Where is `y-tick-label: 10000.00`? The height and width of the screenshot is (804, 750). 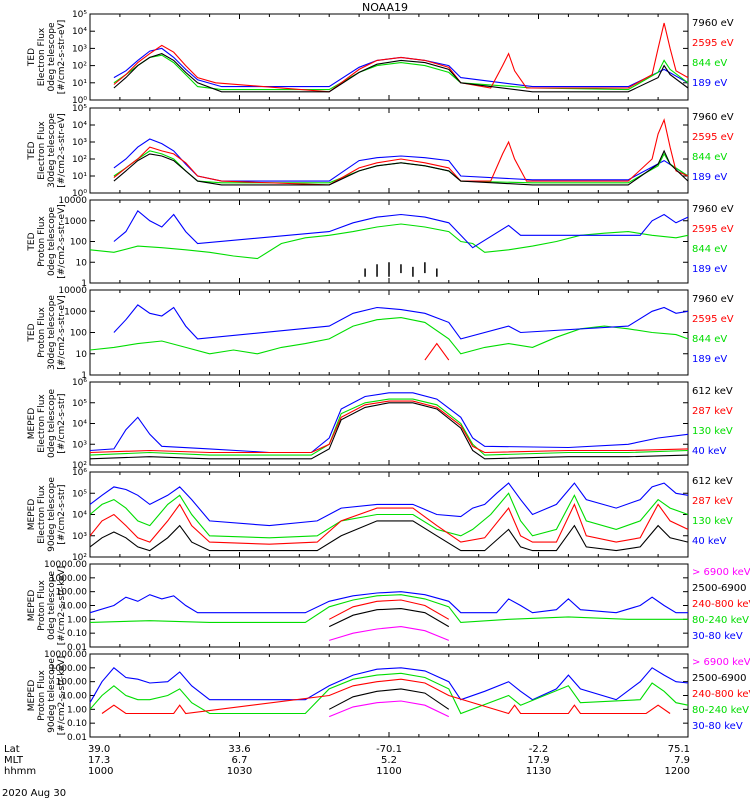
y-tick-label: 10000.00 is located at coordinates (65, 565).